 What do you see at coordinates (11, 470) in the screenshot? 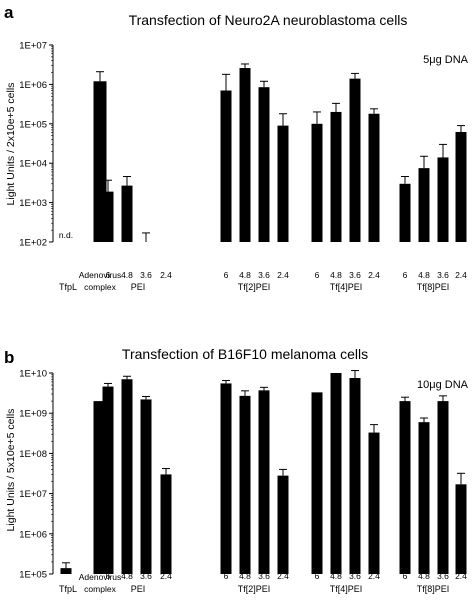
I see `panel-b-ylabel: Light Units / 5x10e+5 cells` at bounding box center [11, 470].